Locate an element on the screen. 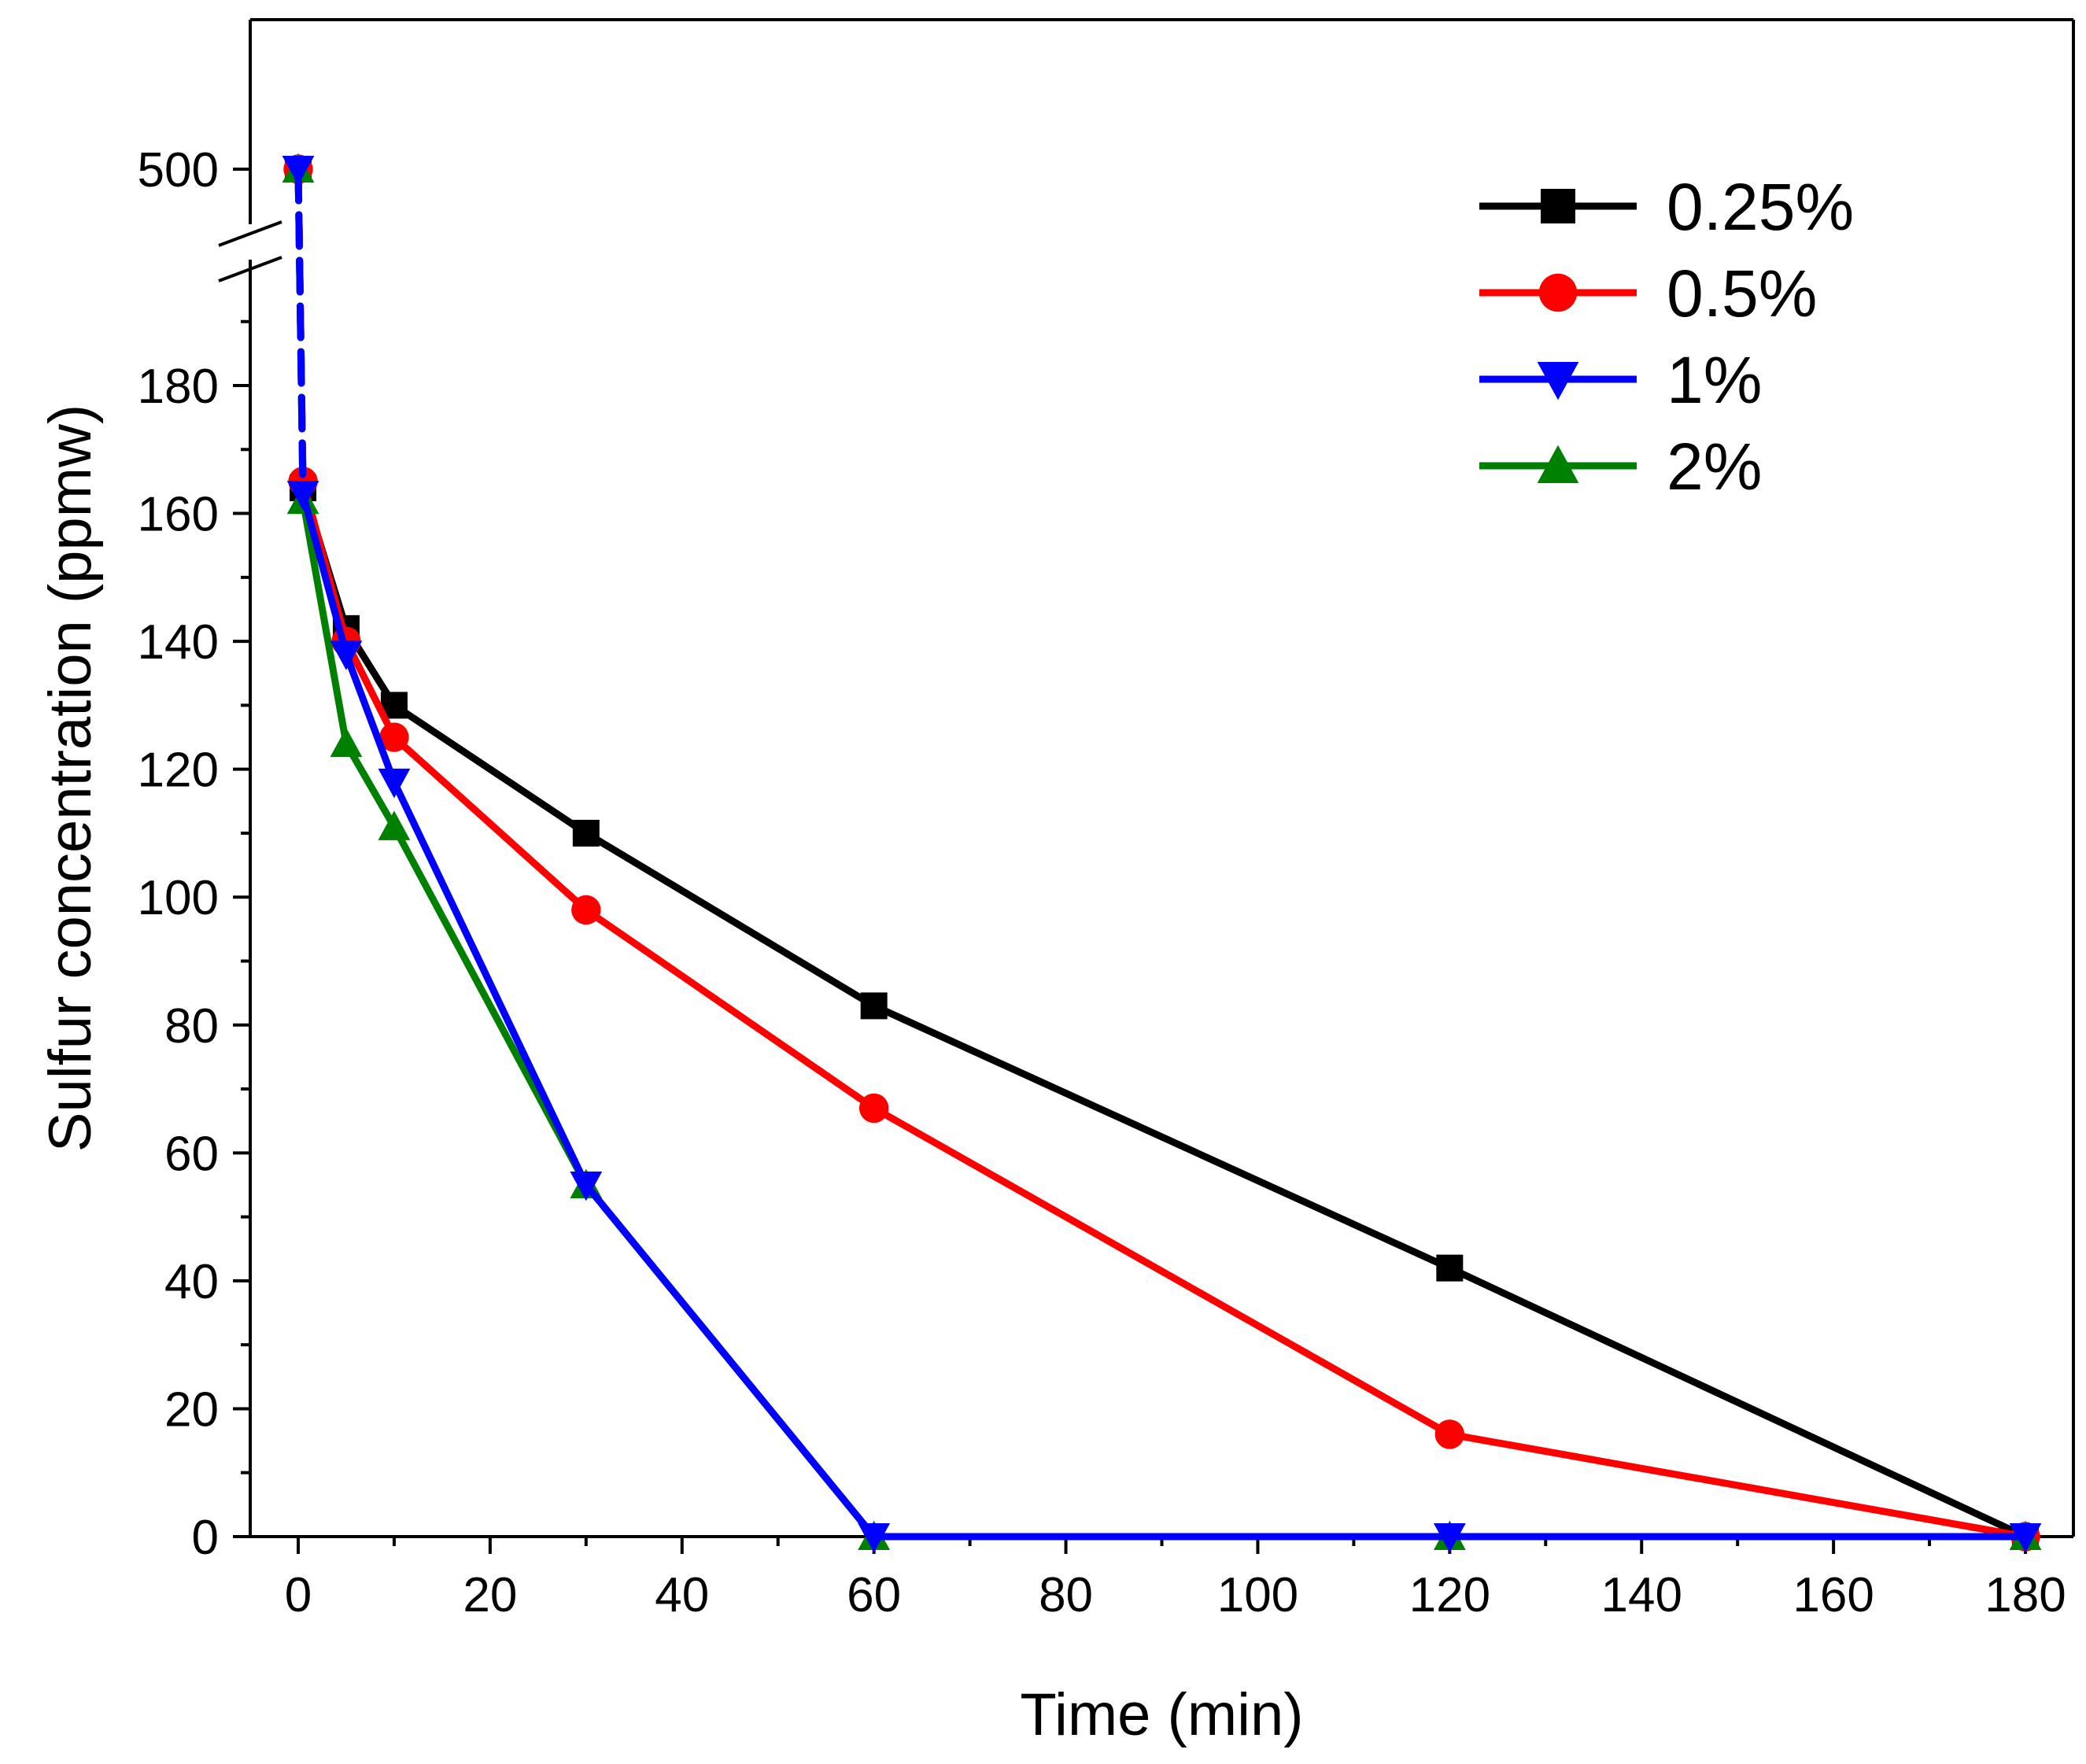 This screenshot has width=2086, height=1764. y-axis-title: Sulfur concentration (ppmw) is located at coordinates (70, 778).